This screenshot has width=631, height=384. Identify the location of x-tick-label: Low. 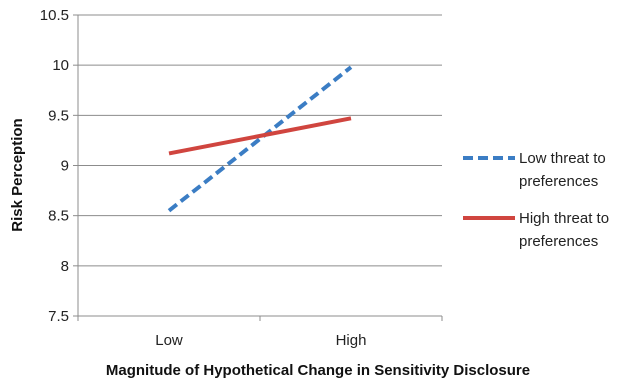
(169, 340).